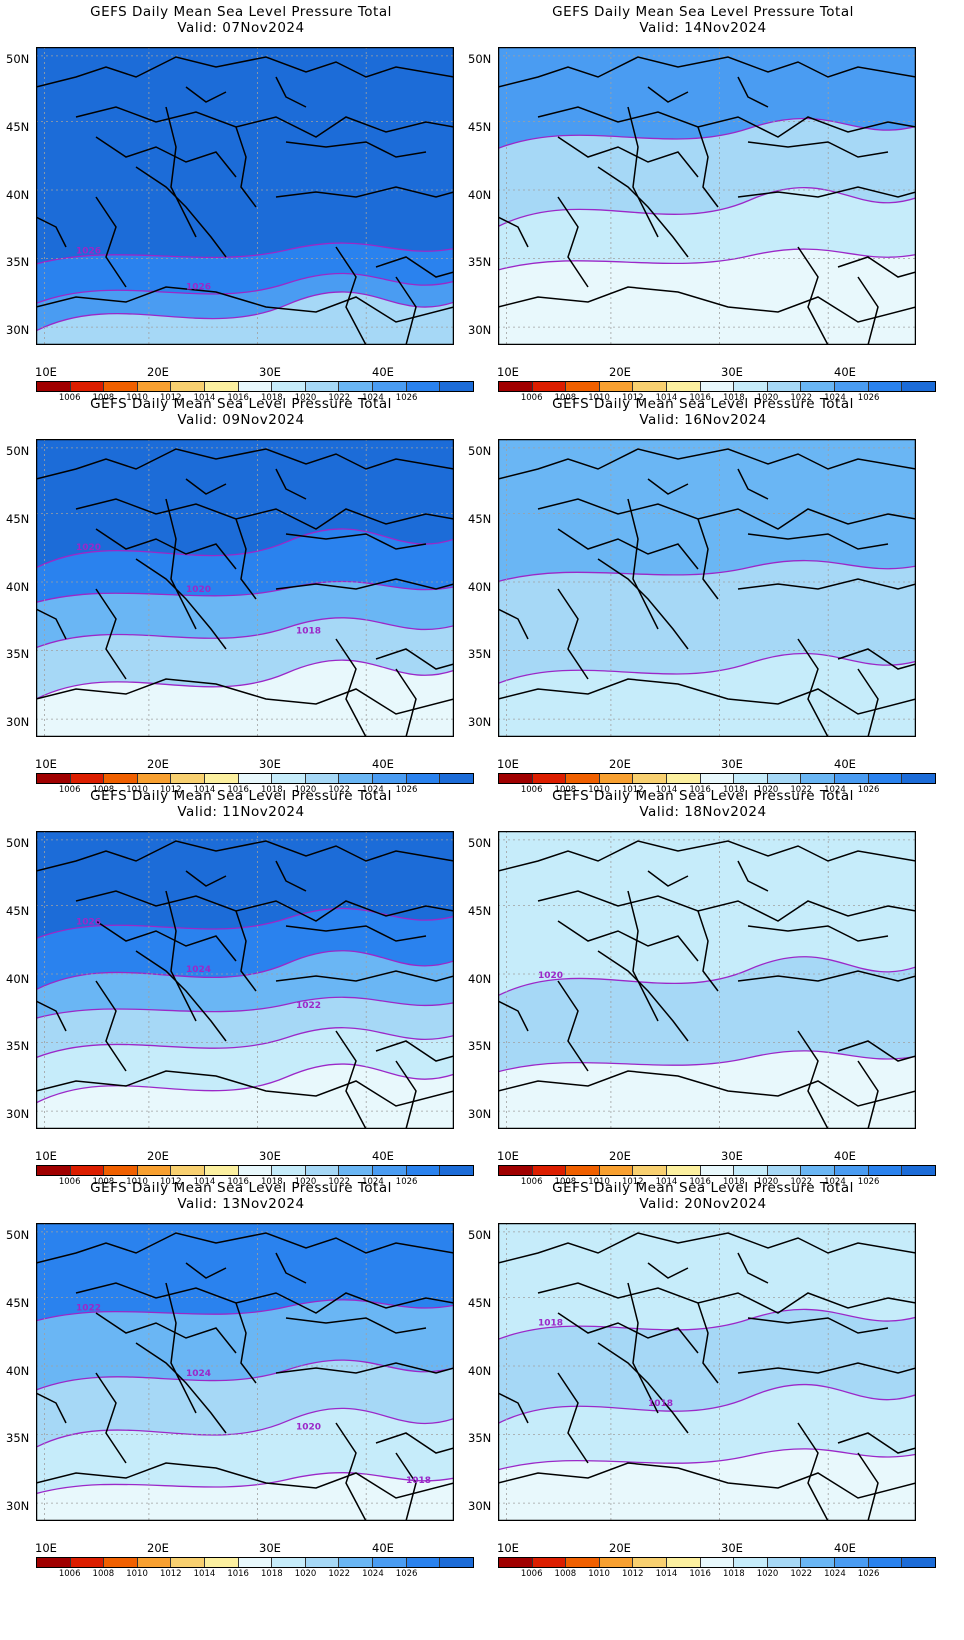  What do you see at coordinates (703, 1204) in the screenshot?
I see `panel-valid-date: Valid: 20Nov2024` at bounding box center [703, 1204].